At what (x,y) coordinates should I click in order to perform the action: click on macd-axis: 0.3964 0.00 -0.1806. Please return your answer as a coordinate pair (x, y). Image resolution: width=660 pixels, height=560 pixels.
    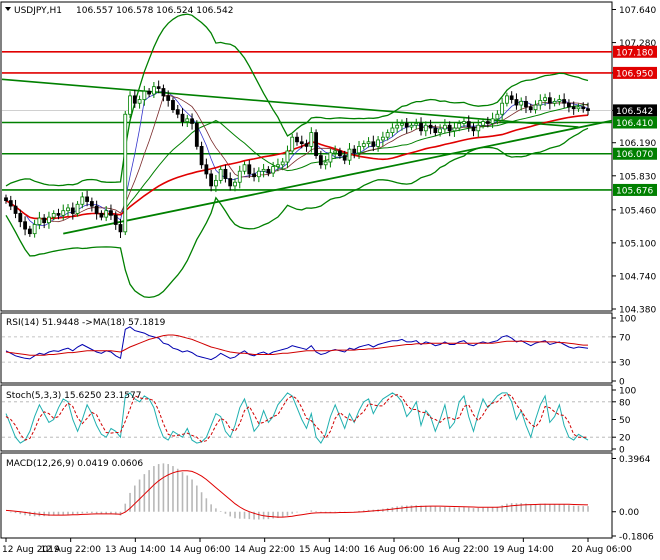
    Looking at the image, I should click on (633, 499).